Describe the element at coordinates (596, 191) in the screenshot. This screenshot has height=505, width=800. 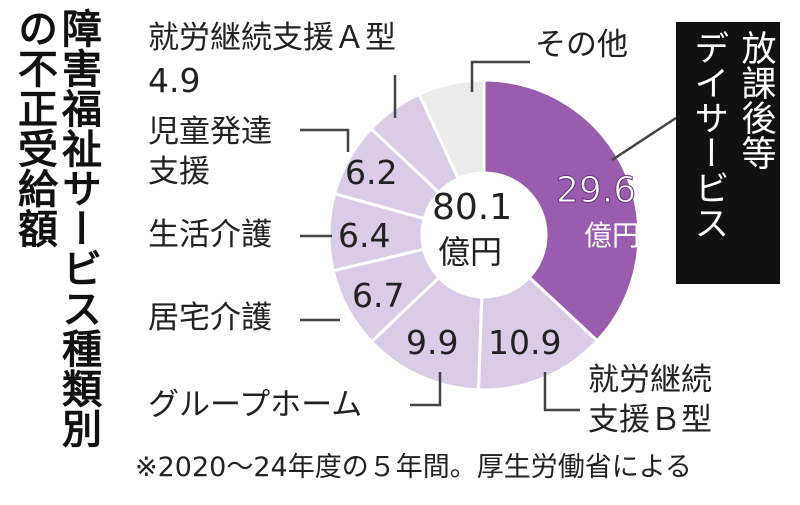
I see `value-label: 29.6` at that location.